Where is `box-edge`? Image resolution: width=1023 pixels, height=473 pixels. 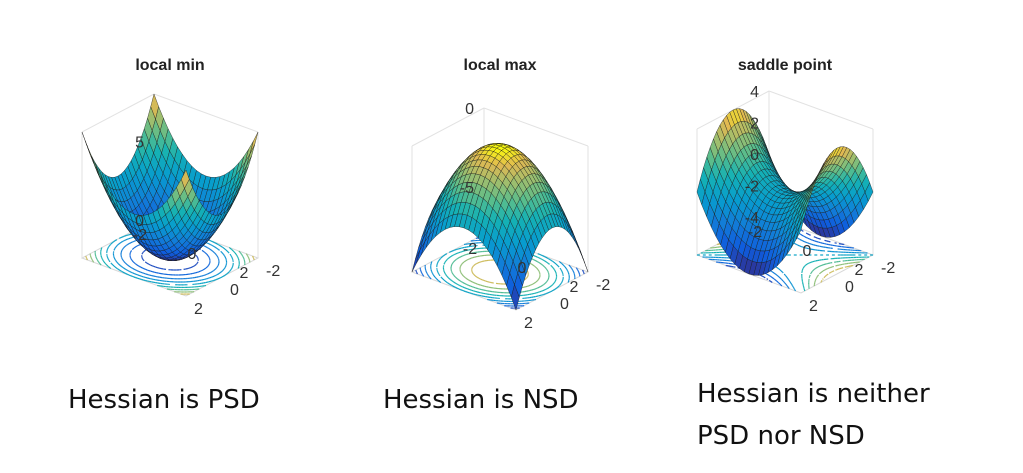
box-edge is located at coordinates (821, 110).